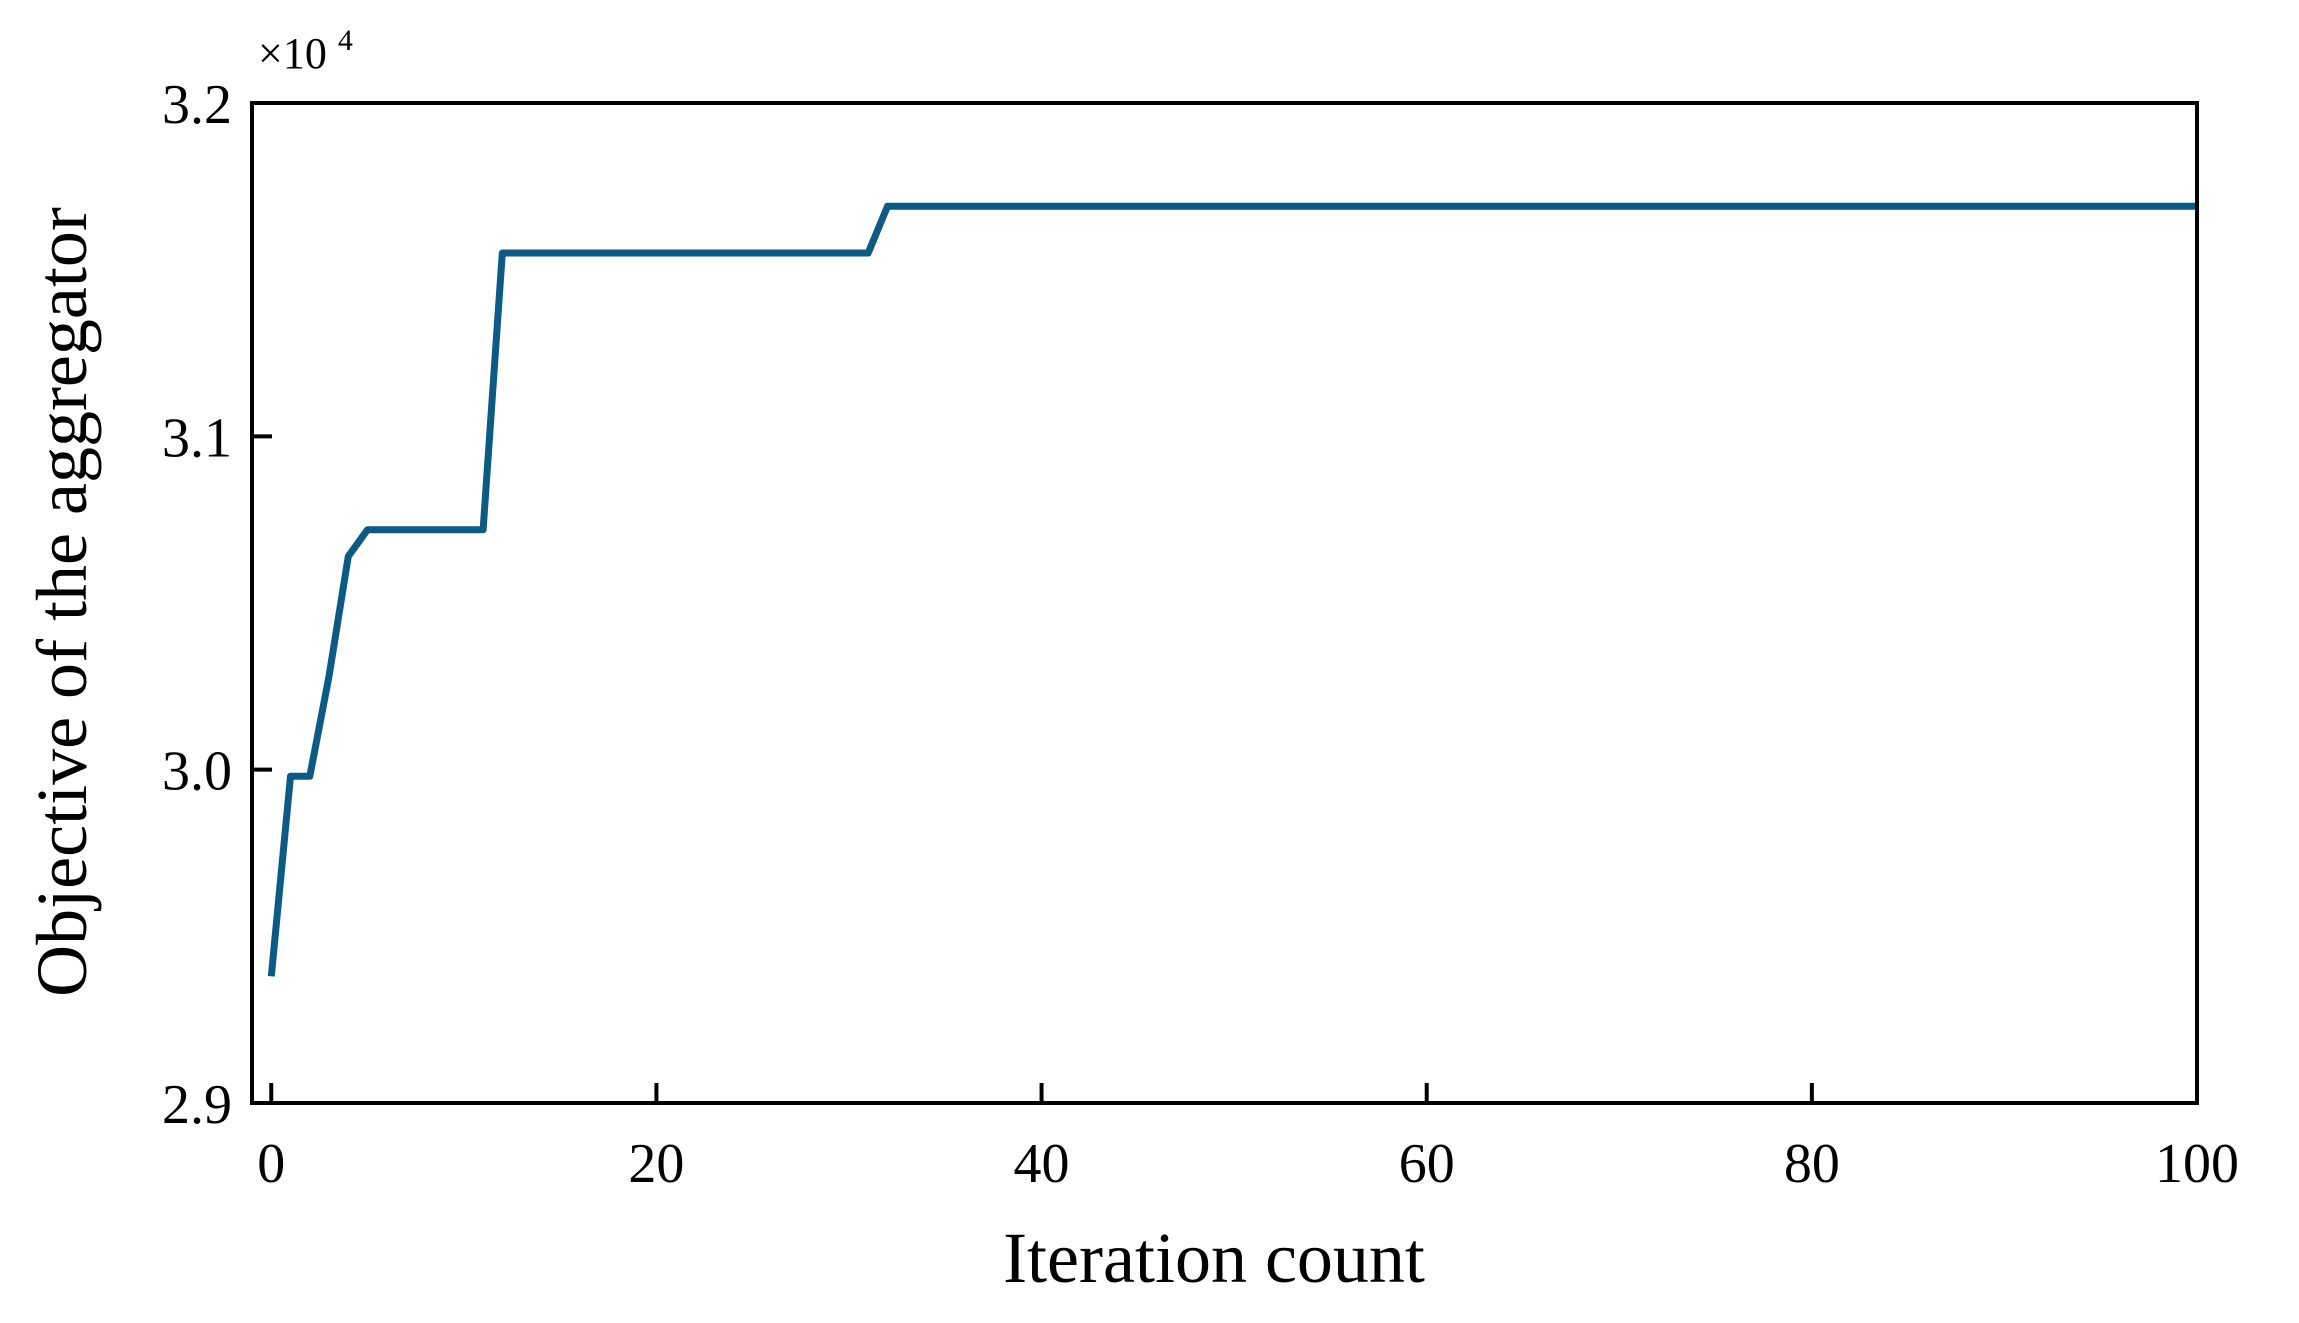 The image size is (2299, 1323). Describe the element at coordinates (2197, 1164) in the screenshot. I see `x-tick-label: 100` at that location.